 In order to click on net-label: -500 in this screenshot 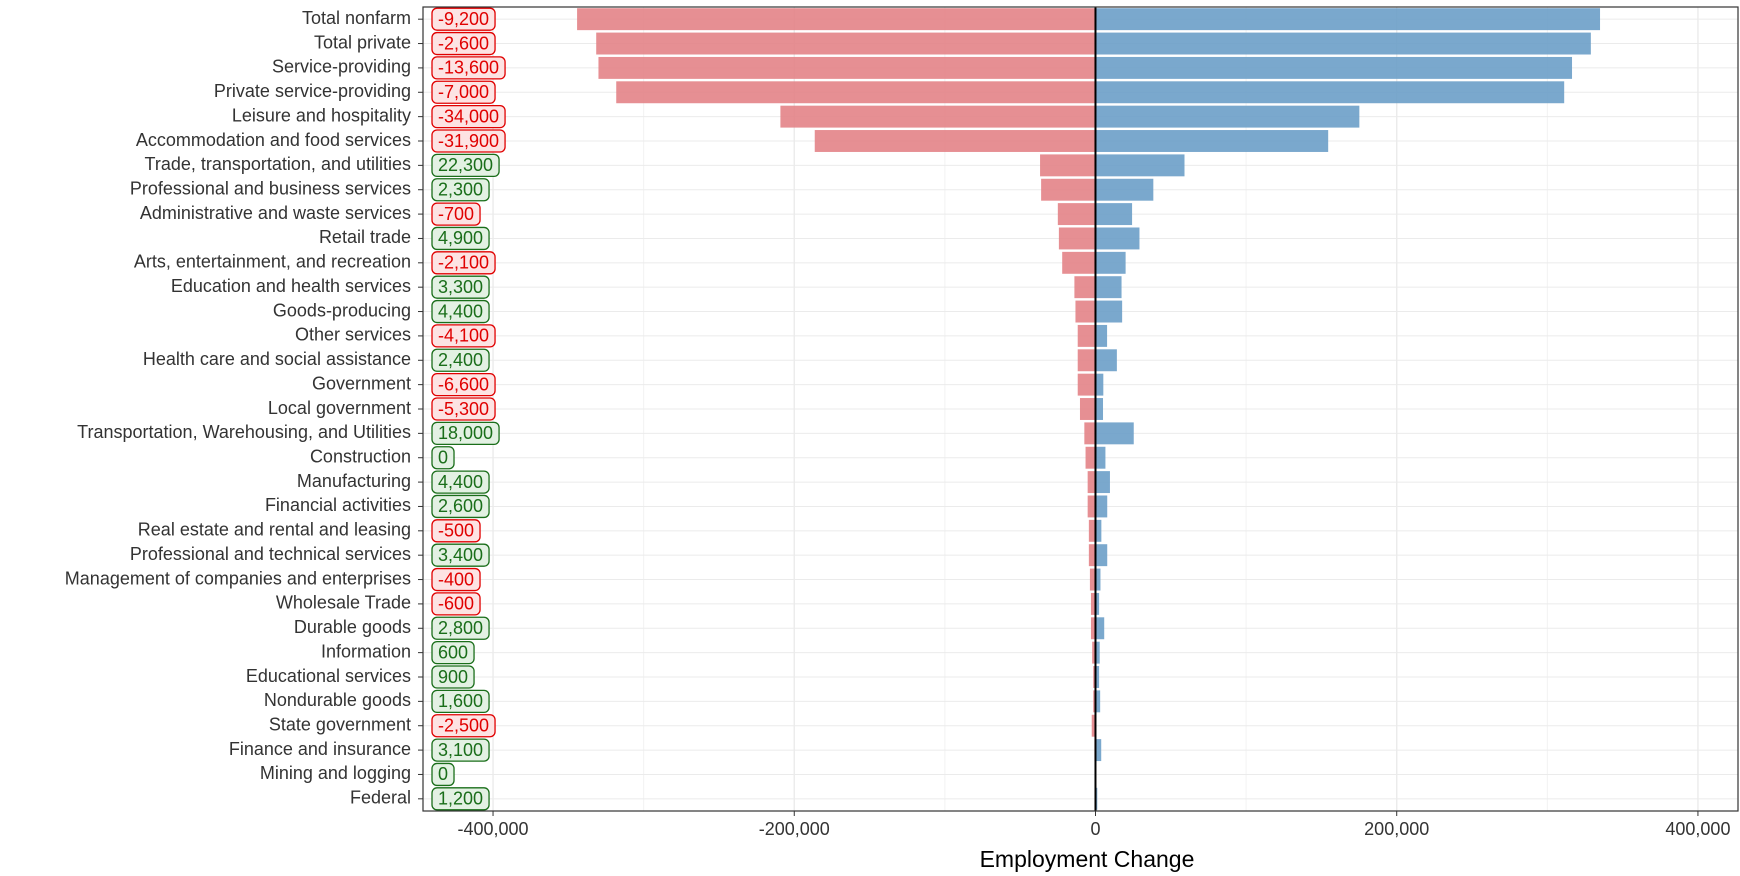, I will do `click(456, 531)`.